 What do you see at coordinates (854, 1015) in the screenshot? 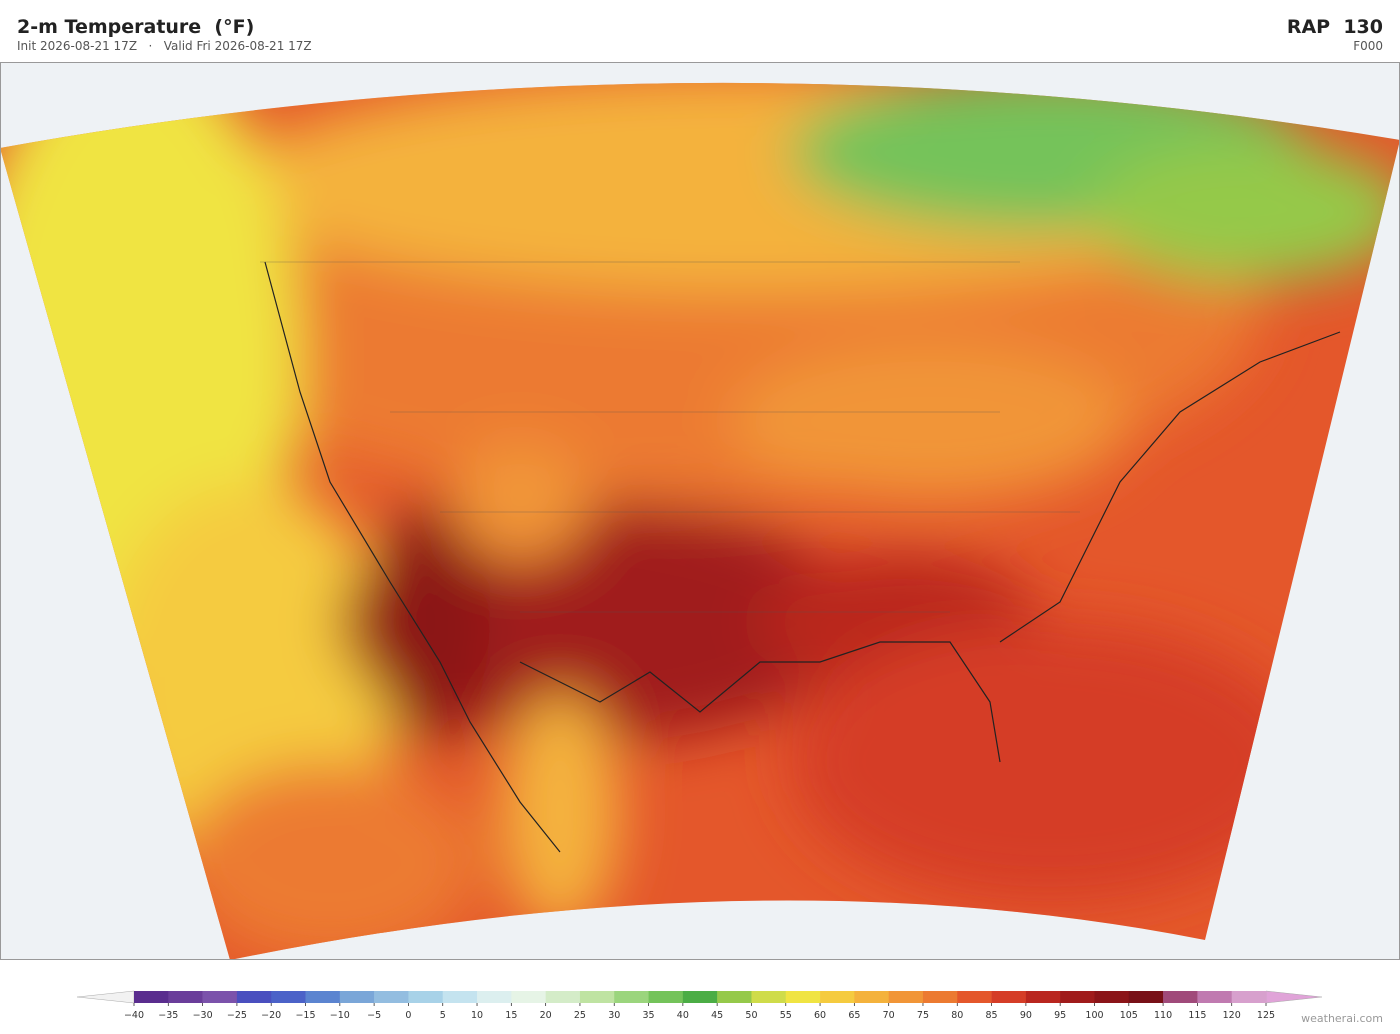
I see `colorbar-tick-label: 65` at bounding box center [854, 1015].